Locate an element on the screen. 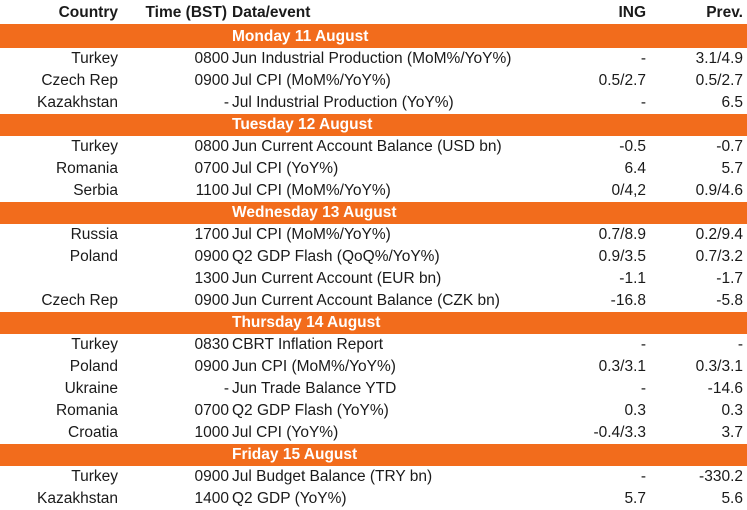 This screenshot has height=510, width=747. ing-forecast-cell: -16.8 is located at coordinates (628, 300).